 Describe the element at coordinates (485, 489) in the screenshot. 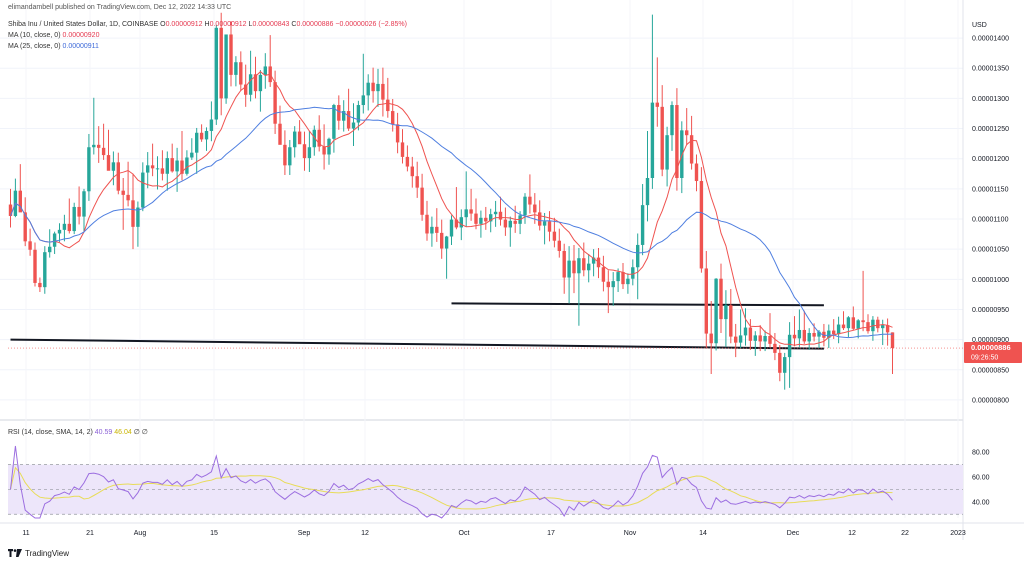

I see `rsi-band` at that location.